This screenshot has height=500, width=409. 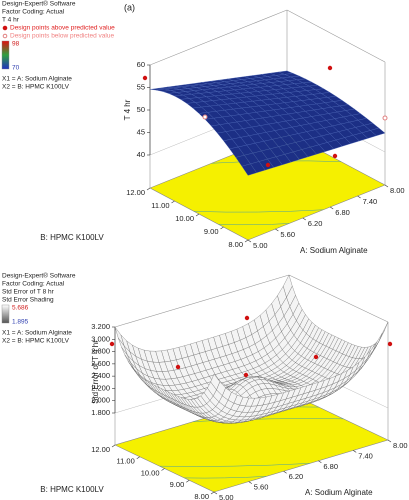 I want to click on surface, so click(x=267, y=123).